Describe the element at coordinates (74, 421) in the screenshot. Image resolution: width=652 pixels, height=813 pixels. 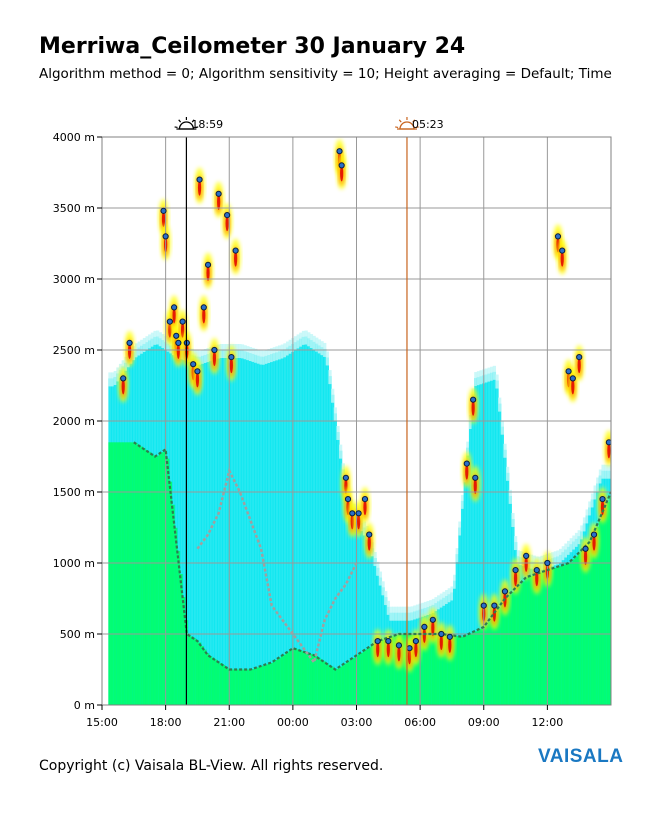
I see `y-tick-label: 2000 m` at that location.